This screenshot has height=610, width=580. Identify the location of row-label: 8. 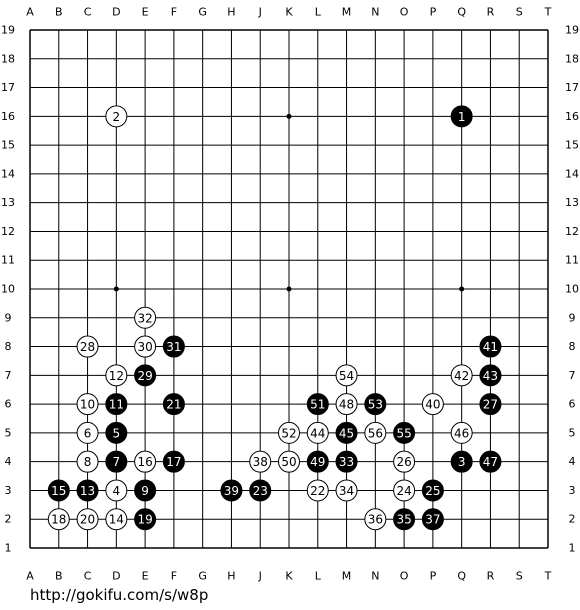
(8, 346).